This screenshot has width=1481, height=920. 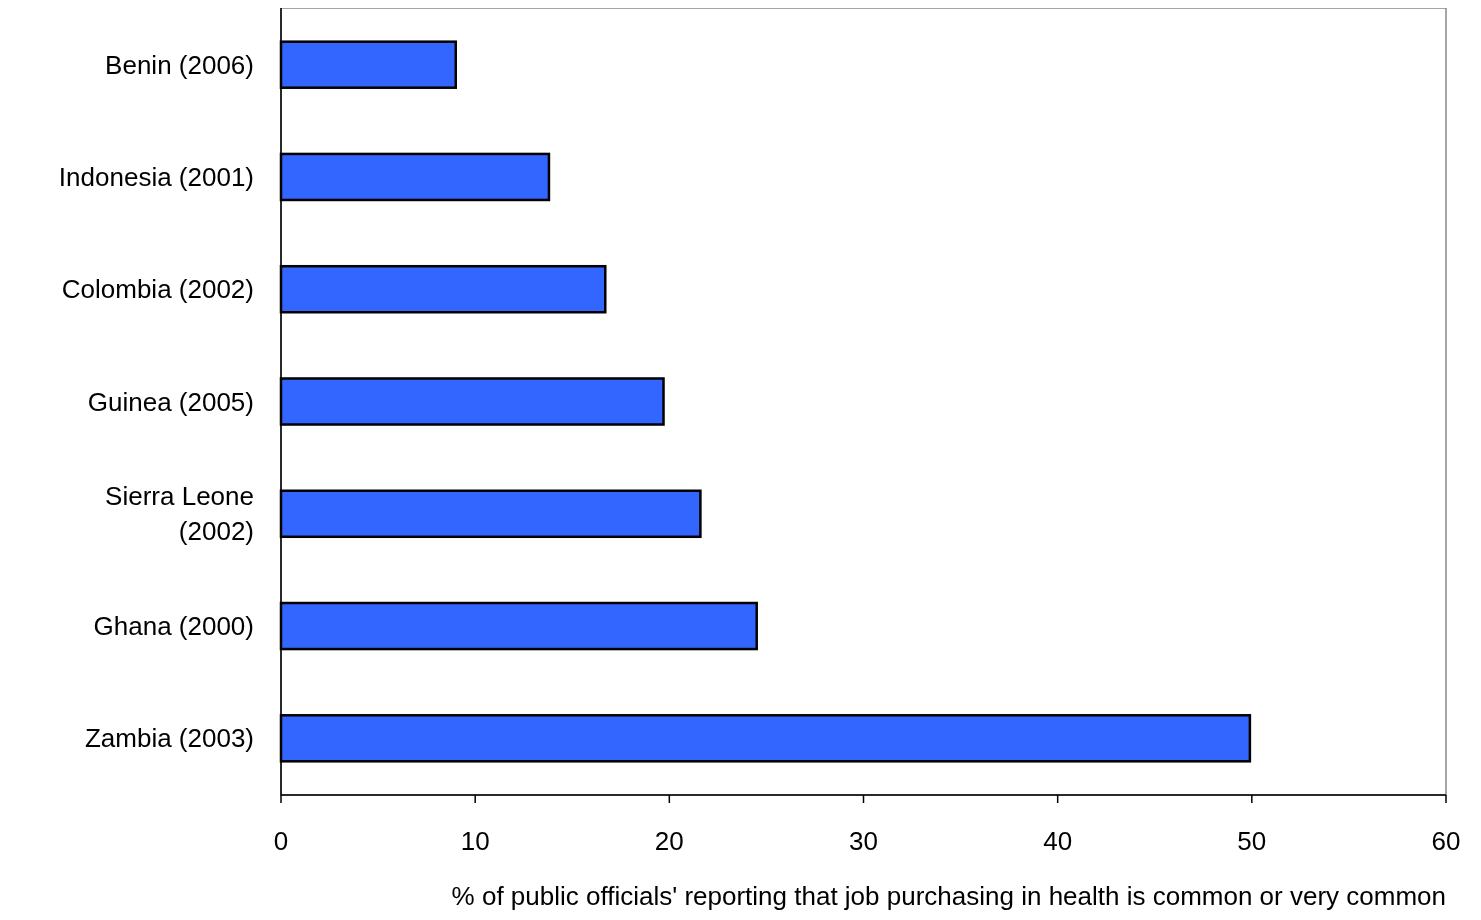 I want to click on y-tick-label: Sierra Leone (2002), so click(x=179, y=514).